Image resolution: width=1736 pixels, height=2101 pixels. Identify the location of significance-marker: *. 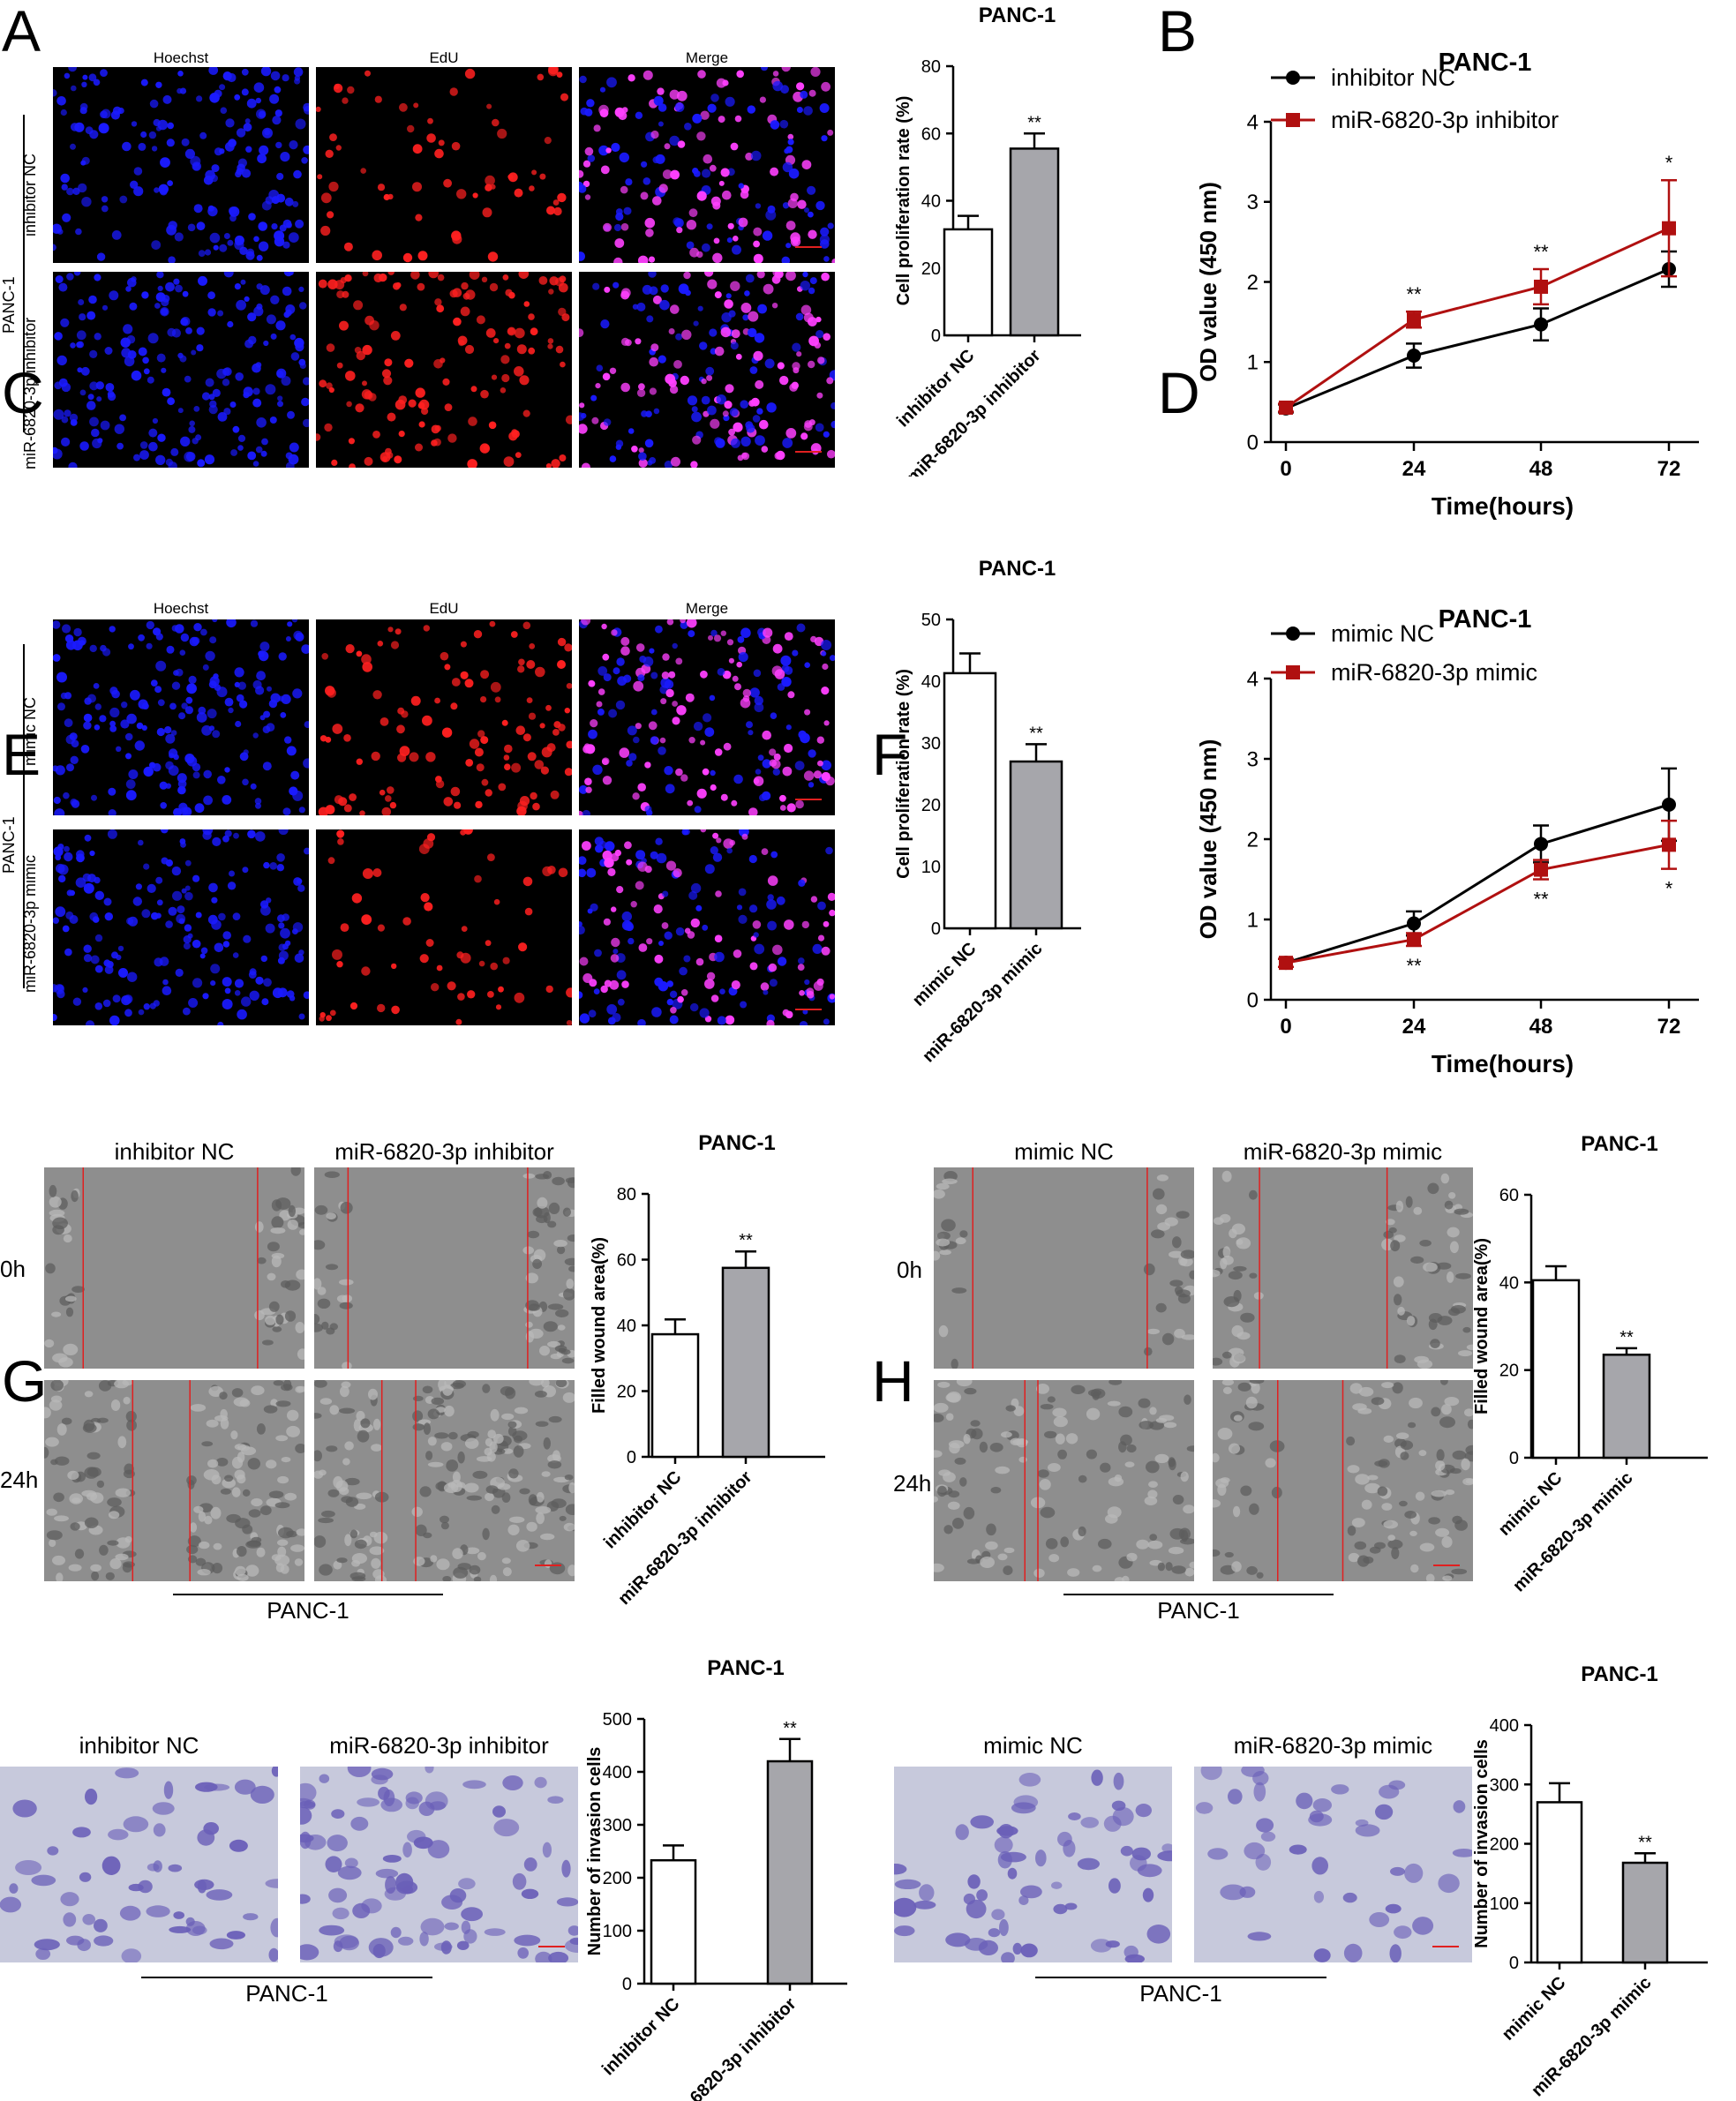
(1669, 163).